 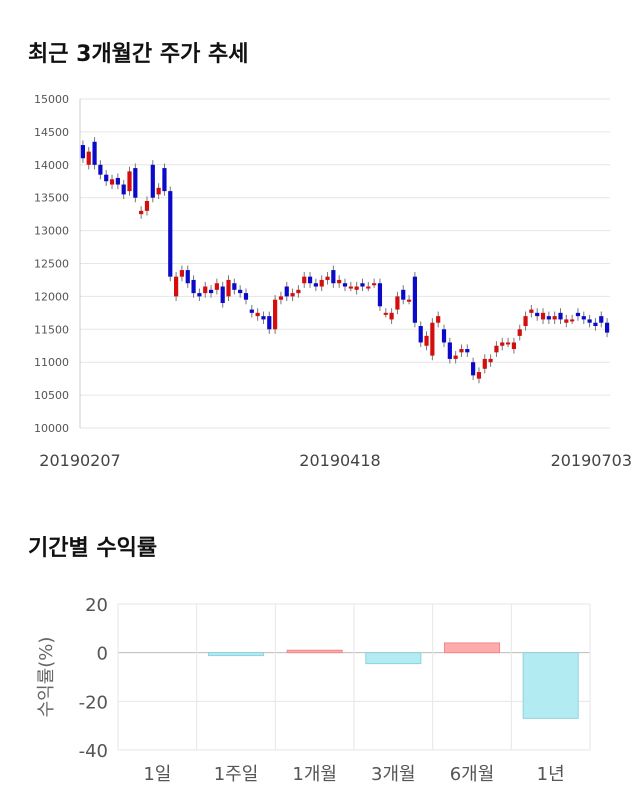 I want to click on y-tick-label: 10000, so click(x=51, y=428).